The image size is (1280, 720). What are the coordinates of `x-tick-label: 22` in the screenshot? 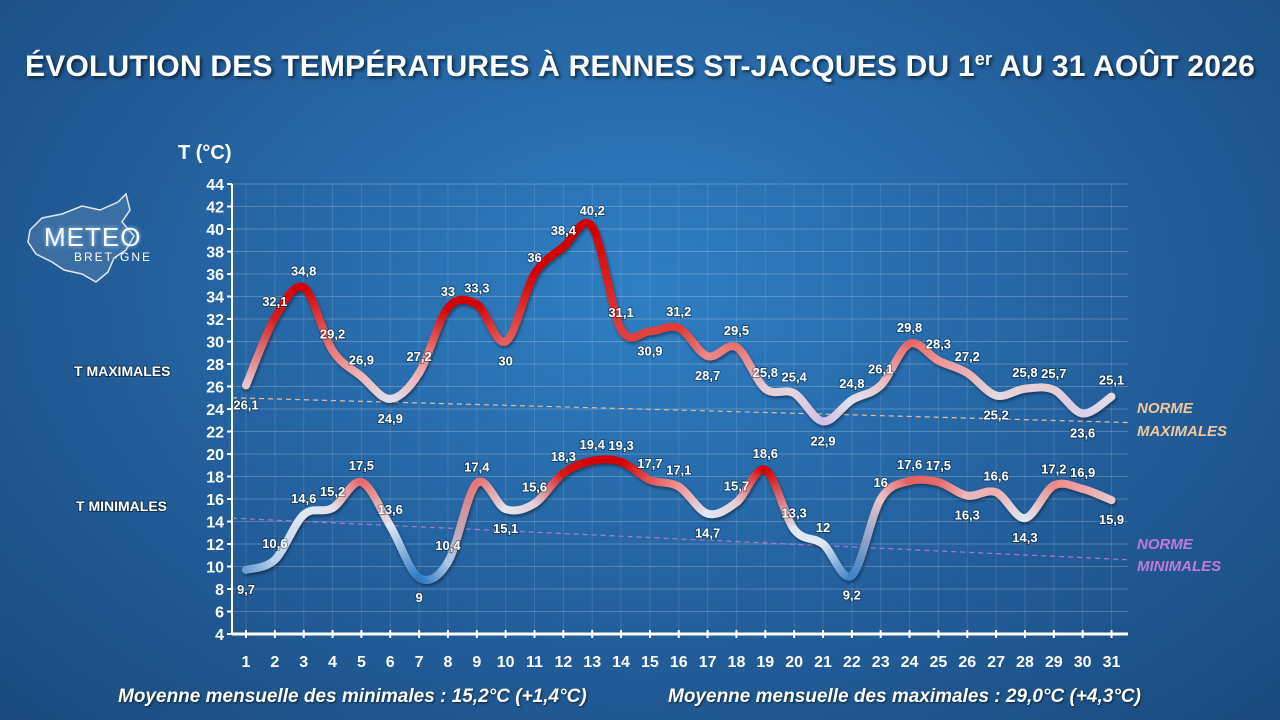 It's located at (852, 662).